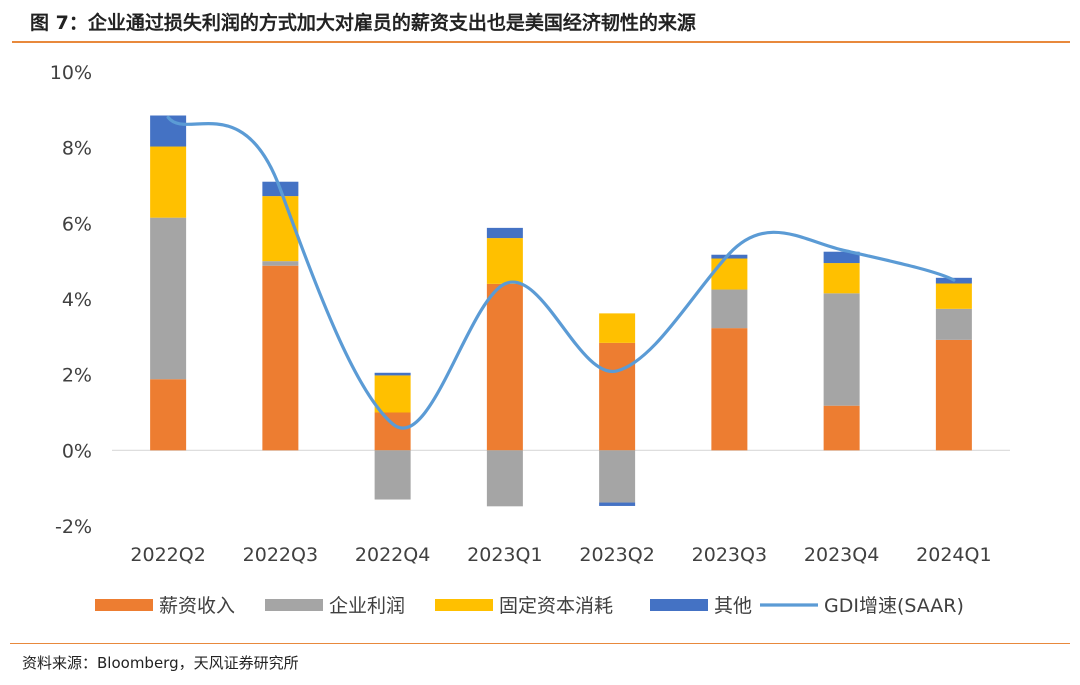 The height and width of the screenshot is (685, 1080). What do you see at coordinates (71, 73) in the screenshot?
I see `y-tick-label: 10%` at bounding box center [71, 73].